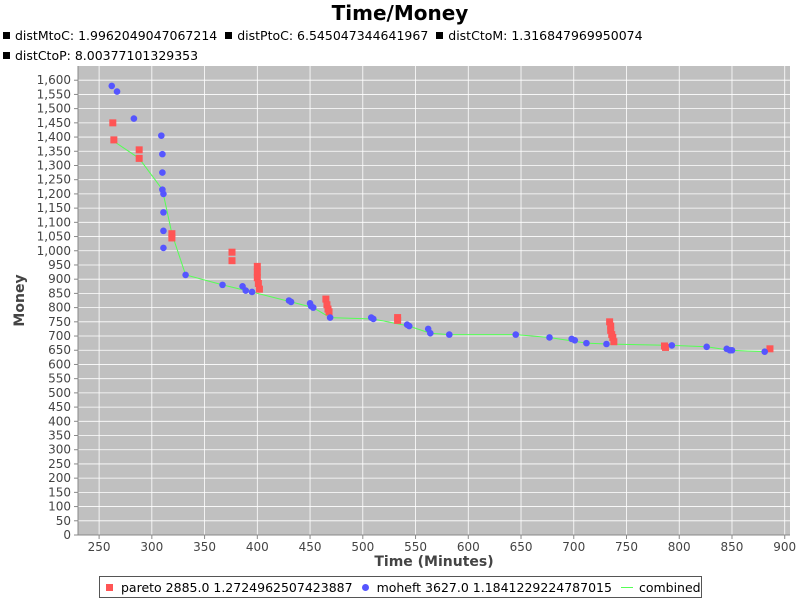 This screenshot has width=800, height=600. What do you see at coordinates (59, 379) in the screenshot?
I see `y-tick-label: 550` at bounding box center [59, 379].